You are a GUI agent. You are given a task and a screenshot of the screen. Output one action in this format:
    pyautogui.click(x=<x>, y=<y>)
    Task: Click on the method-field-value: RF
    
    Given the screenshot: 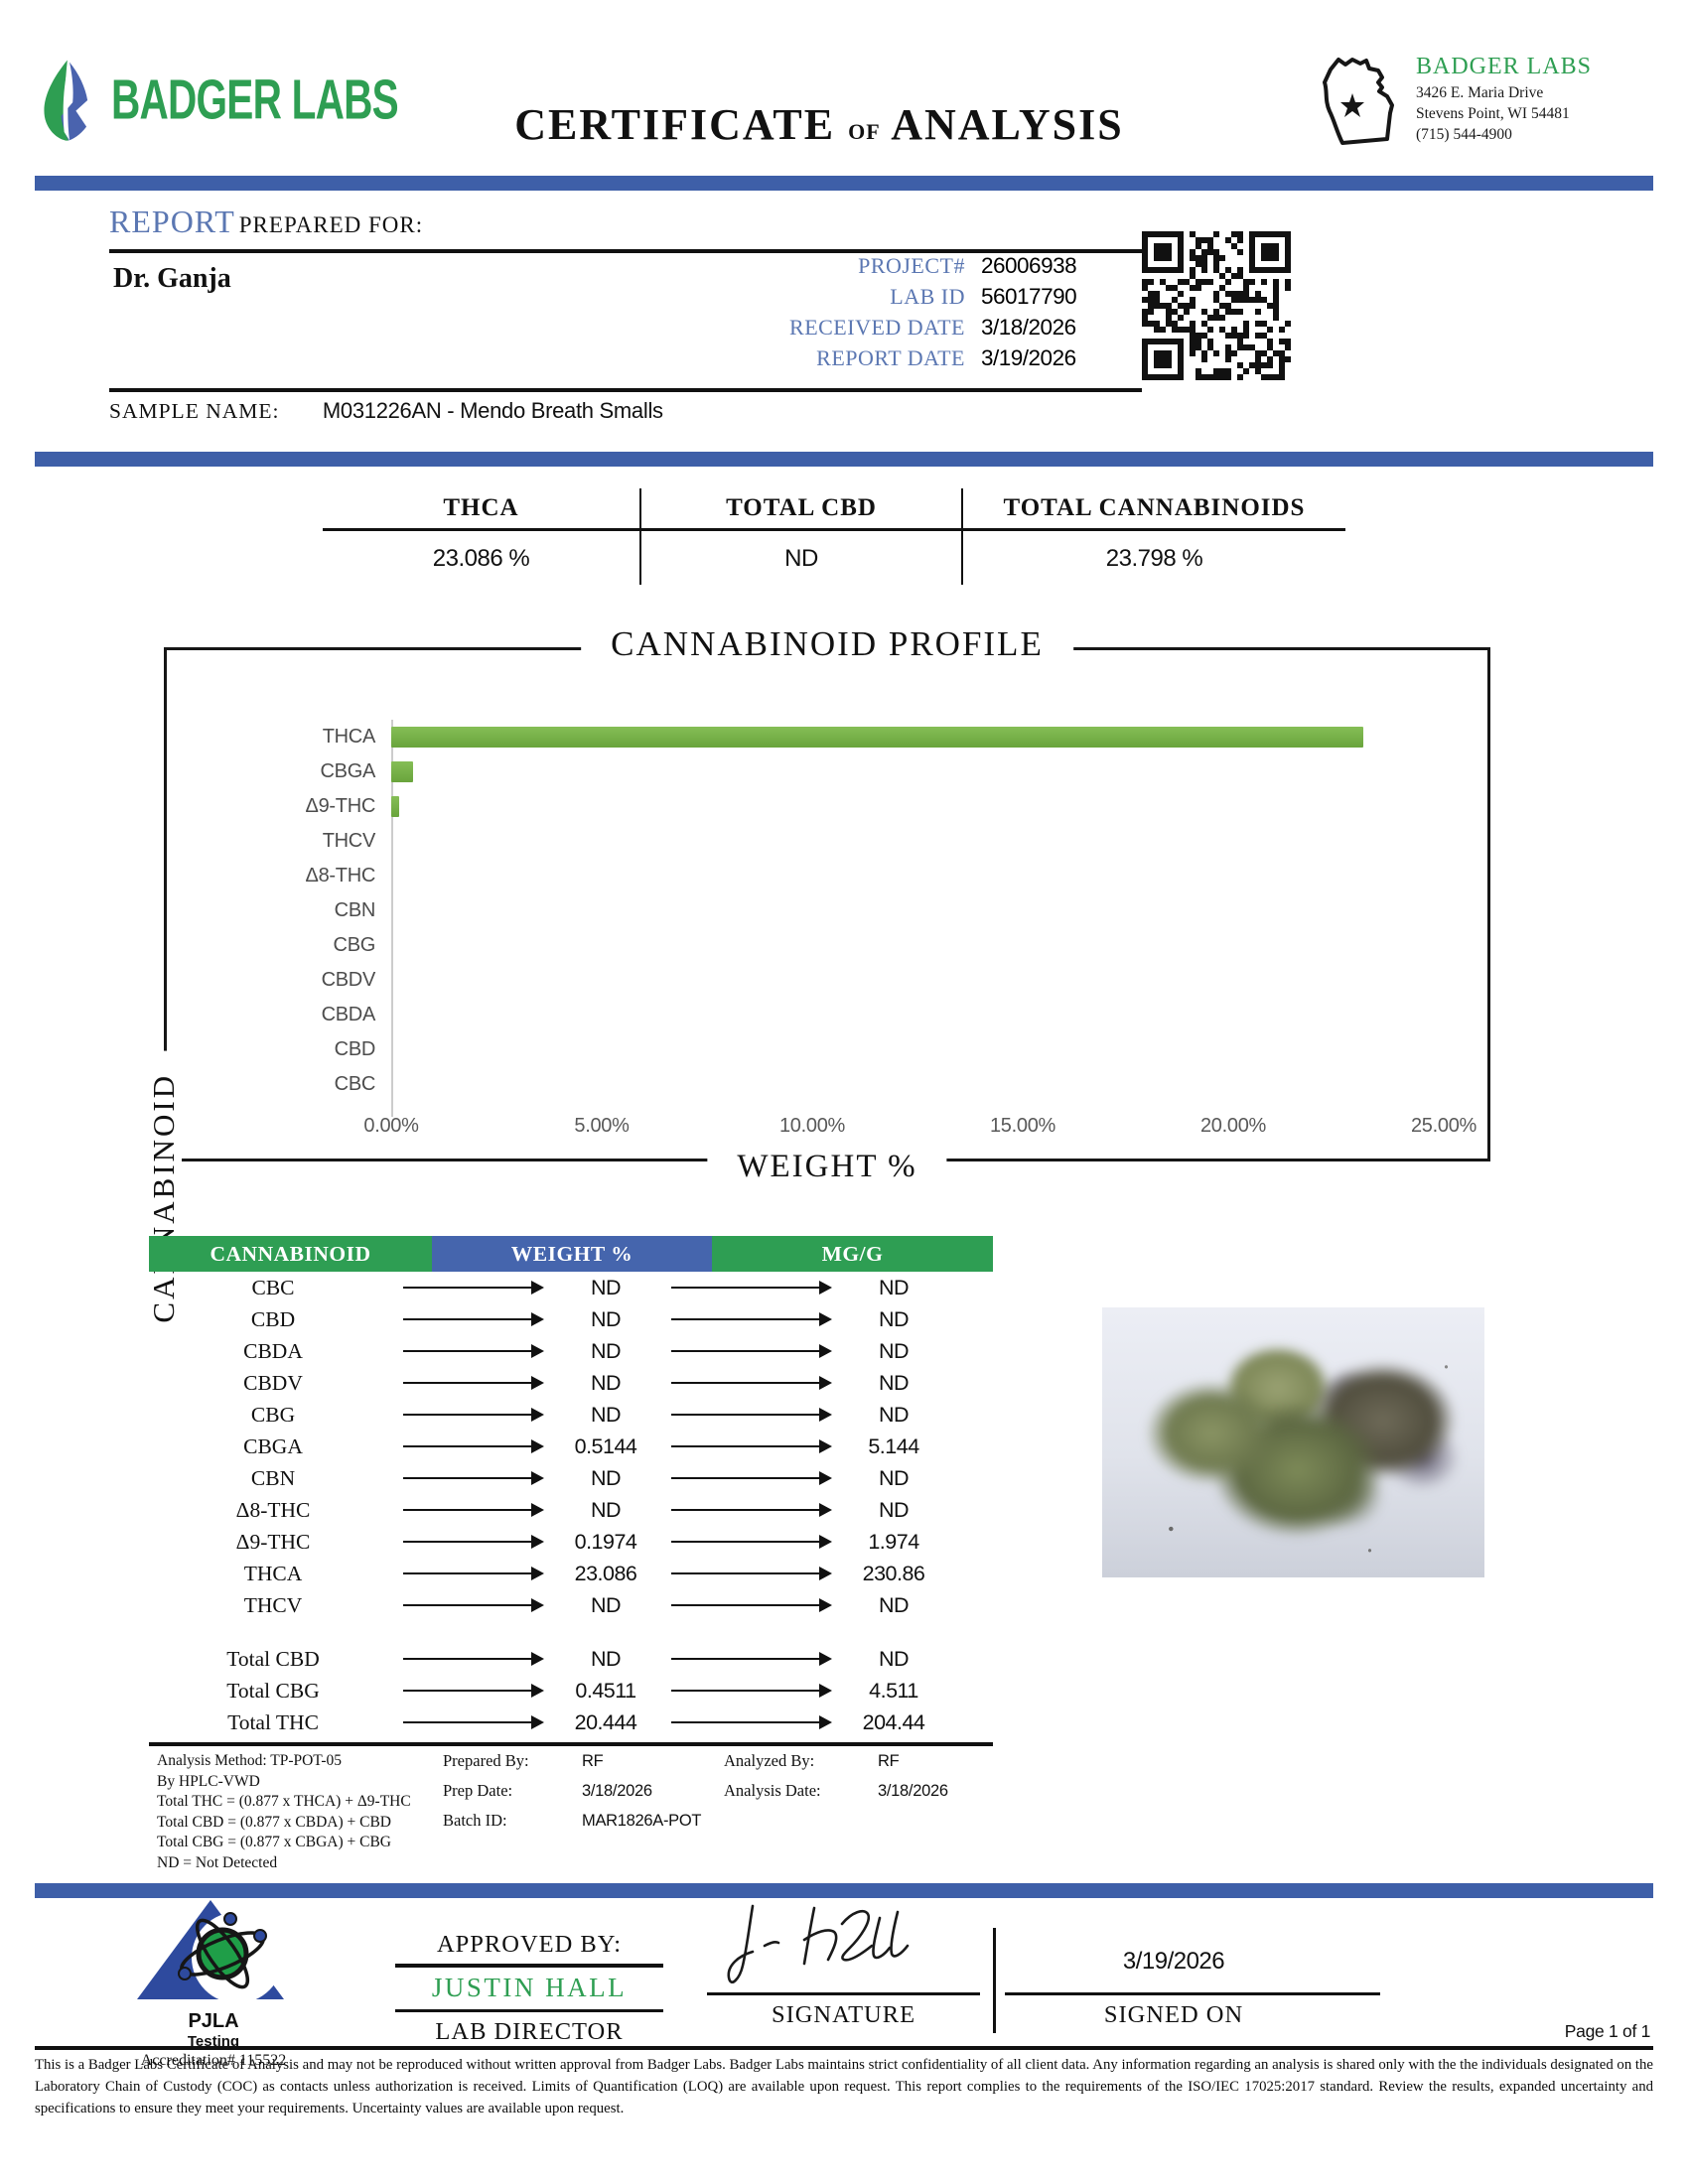 What is the action you would take?
    pyautogui.click(x=593, y=1761)
    